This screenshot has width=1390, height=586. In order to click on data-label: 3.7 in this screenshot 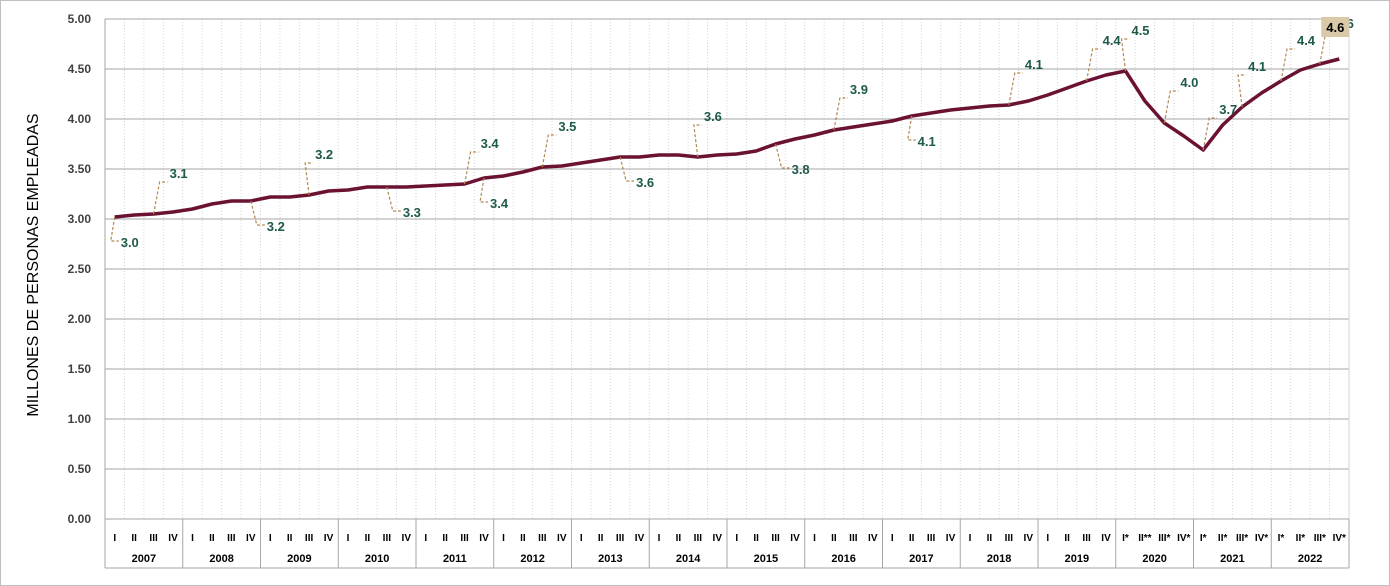, I will do `click(1228, 109)`.